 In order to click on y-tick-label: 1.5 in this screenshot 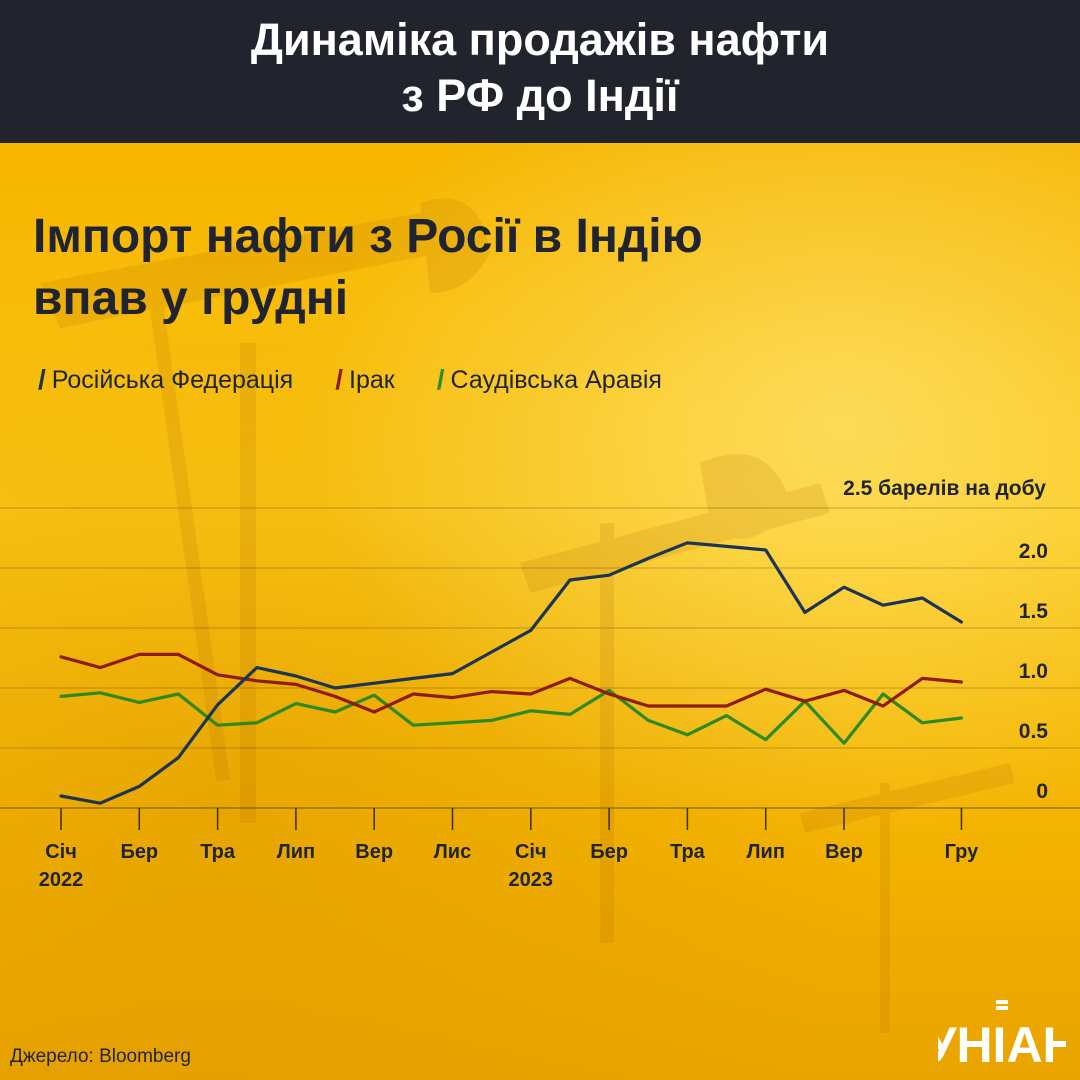, I will do `click(1034, 611)`.